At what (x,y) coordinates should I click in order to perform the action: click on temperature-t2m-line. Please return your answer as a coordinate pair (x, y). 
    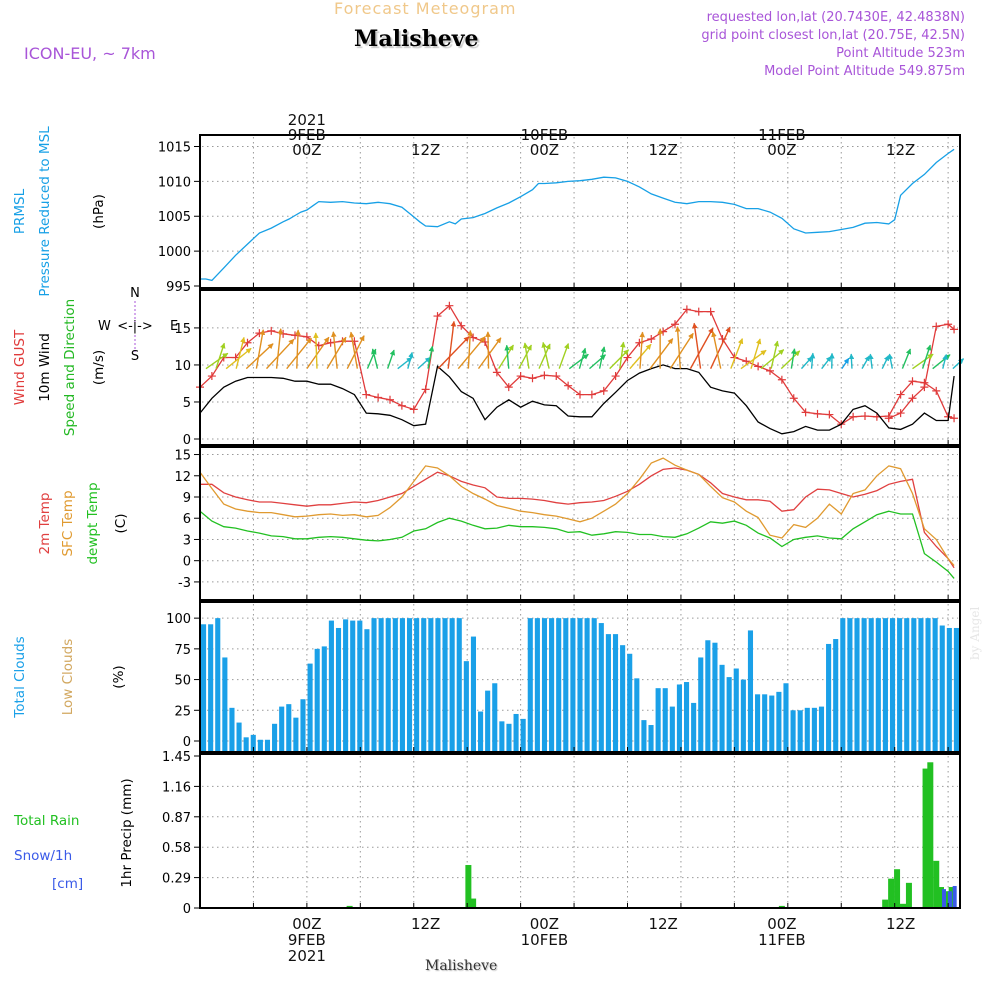
    Looking at the image, I should click on (577, 518).